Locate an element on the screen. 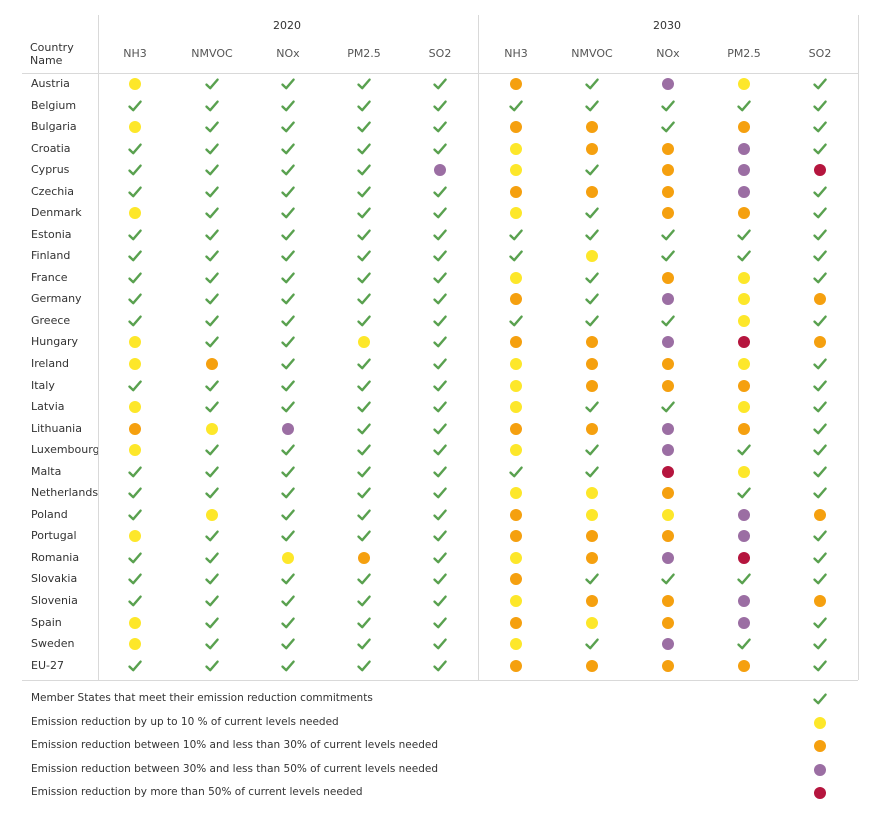 The image size is (874, 815). year-divider is located at coordinates (478, 347).